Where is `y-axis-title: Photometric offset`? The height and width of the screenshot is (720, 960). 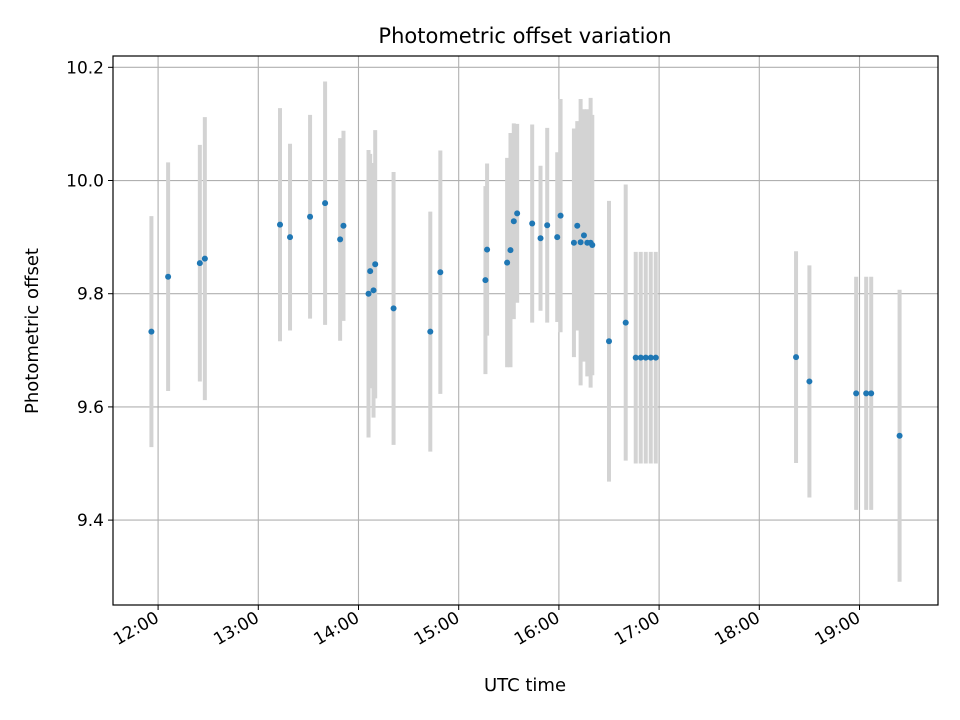 y-axis-title: Photometric offset is located at coordinates (32, 331).